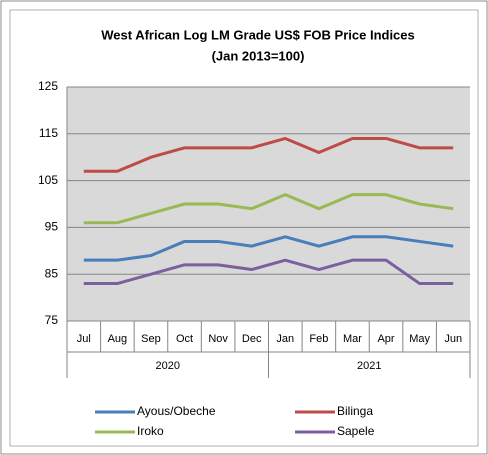 Image resolution: width=488 pixels, height=455 pixels. I want to click on legend-label: Iroko, so click(150, 431).